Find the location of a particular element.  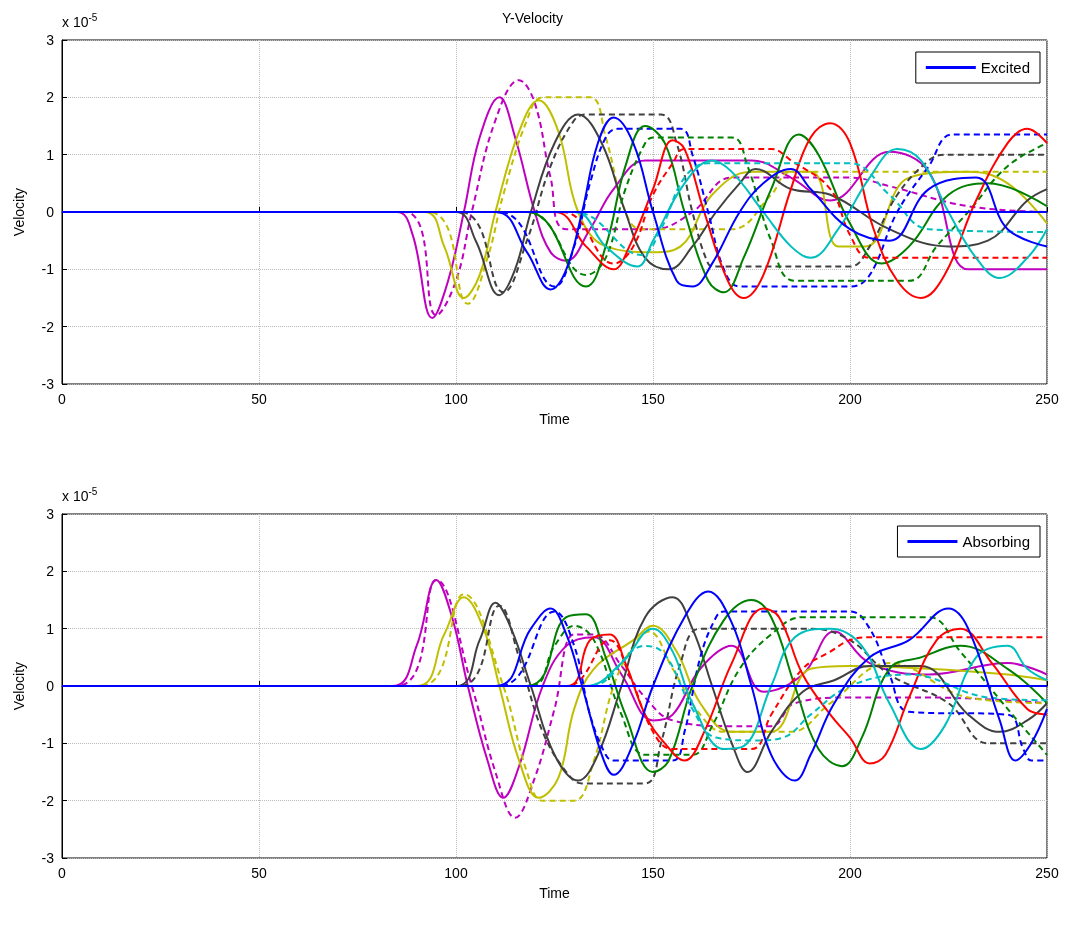

legend-label: Absorbing is located at coordinates (996, 541).